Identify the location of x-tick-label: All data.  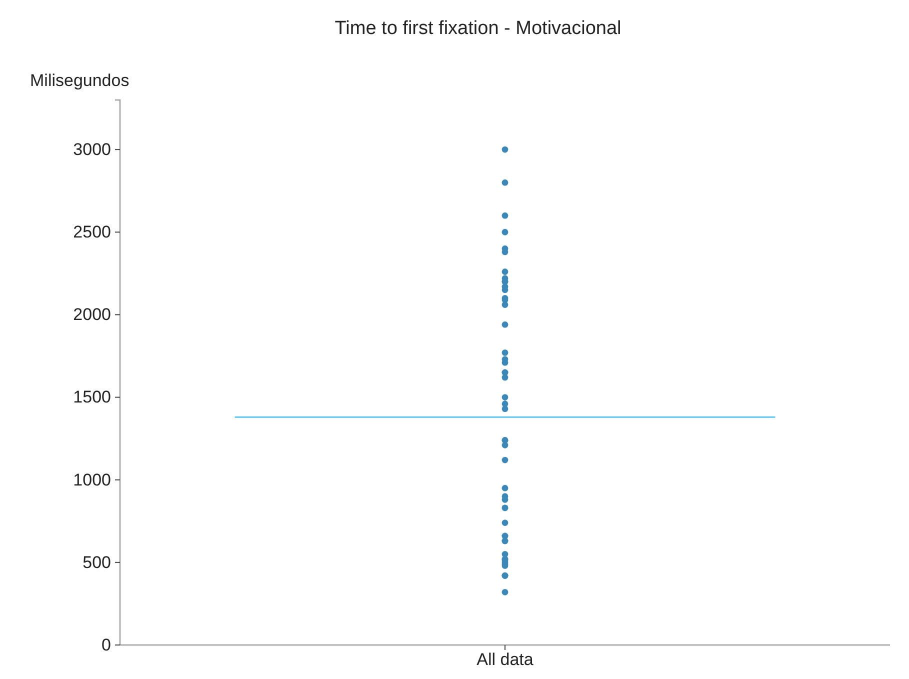
(505, 660).